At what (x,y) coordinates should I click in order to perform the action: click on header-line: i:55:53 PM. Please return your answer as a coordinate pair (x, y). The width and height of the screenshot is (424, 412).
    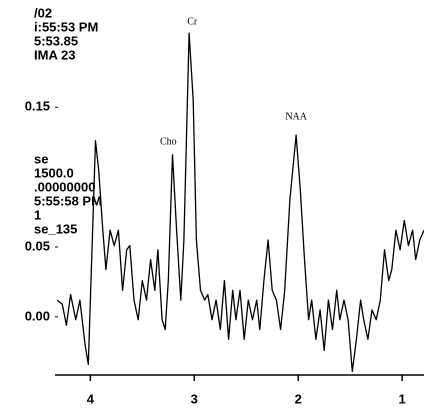
    Looking at the image, I should click on (66, 26).